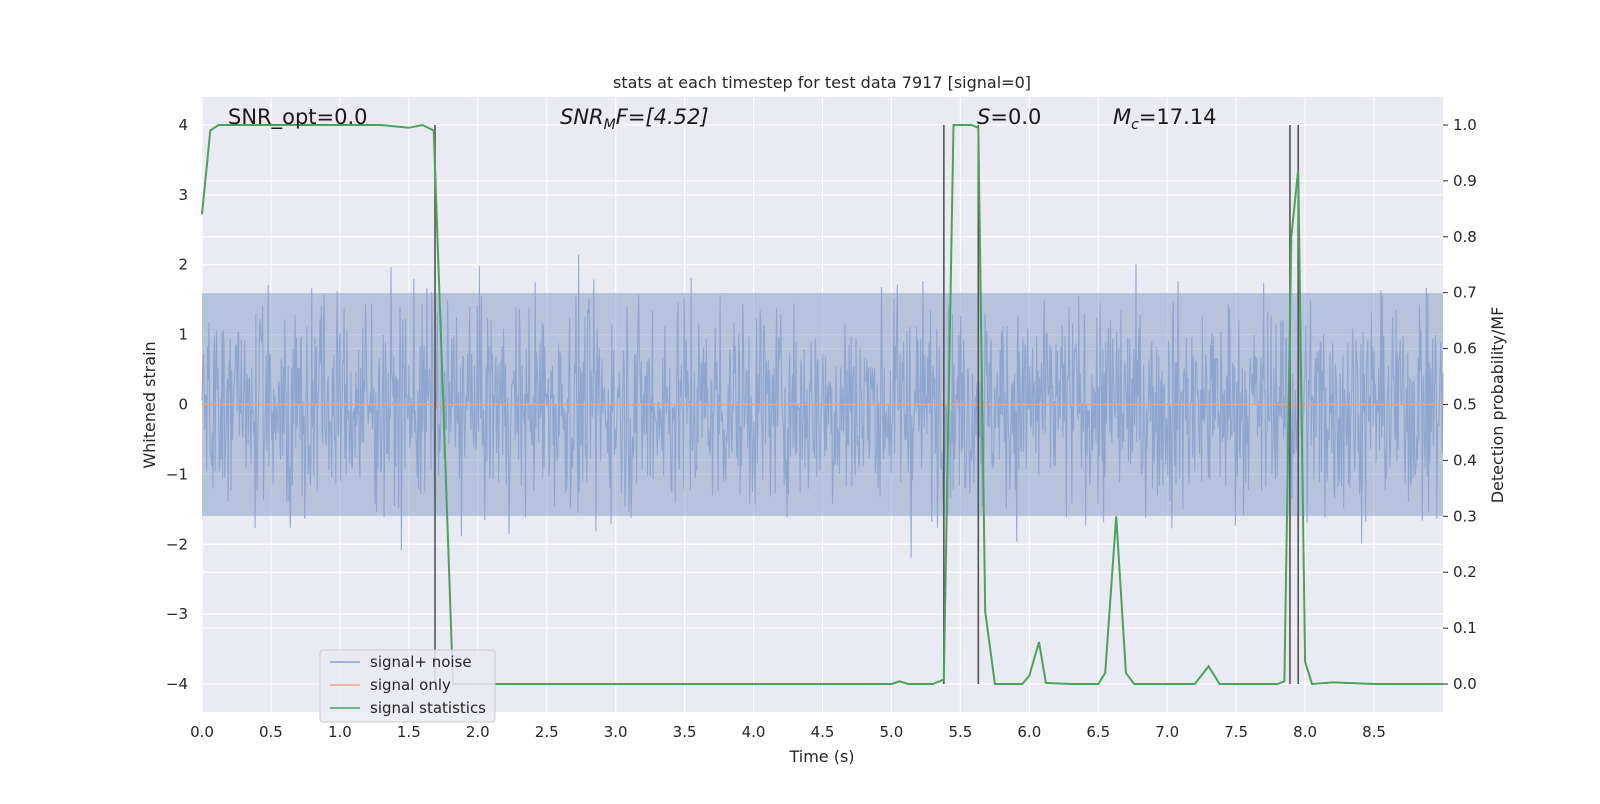 This screenshot has width=1600, height=804. Describe the element at coordinates (1167, 732) in the screenshot. I see `x-tick-label: 7.0` at that location.